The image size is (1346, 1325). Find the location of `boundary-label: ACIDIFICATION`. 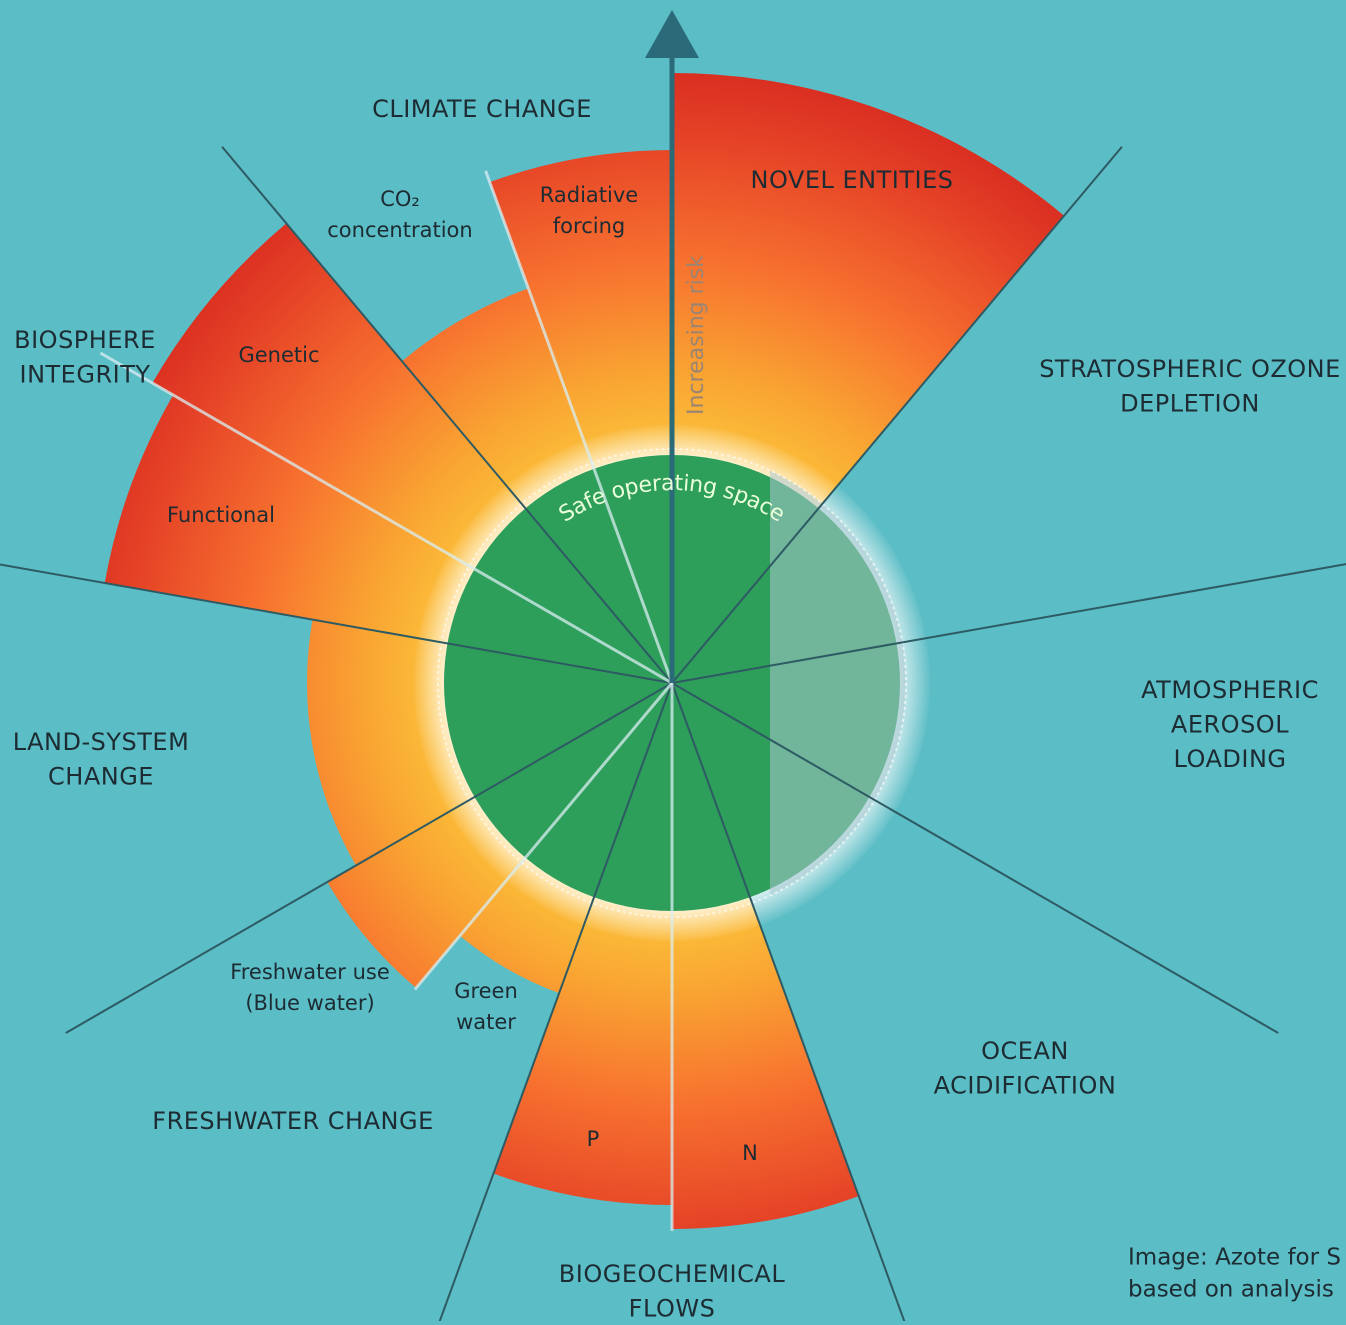

boundary-label: ACIDIFICATION is located at coordinates (1025, 1086).